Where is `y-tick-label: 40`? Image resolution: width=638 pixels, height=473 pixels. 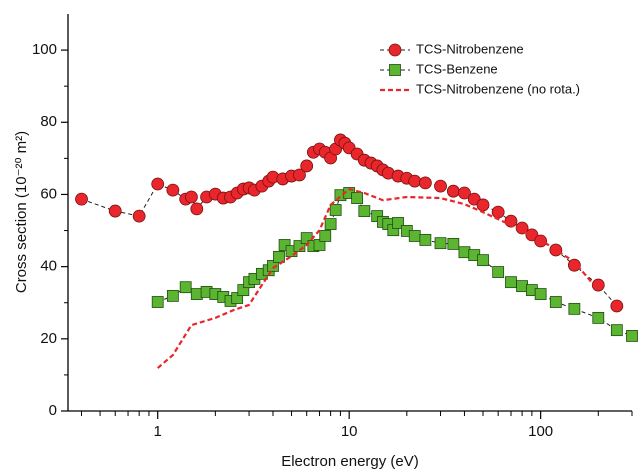
y-tick-label: 40 is located at coordinates (48, 266).